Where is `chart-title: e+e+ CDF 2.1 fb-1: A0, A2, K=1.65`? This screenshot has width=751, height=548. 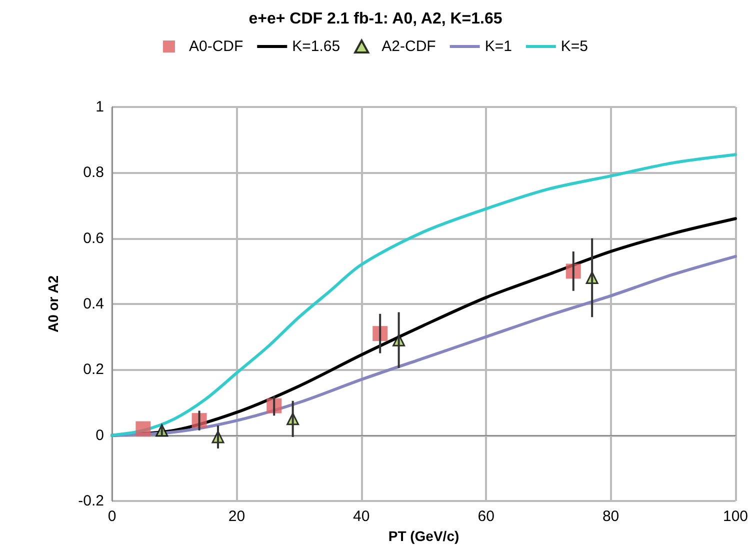
chart-title: e+e+ CDF 2.1 fb-1: A0, A2, K=1.65 is located at coordinates (375, 19).